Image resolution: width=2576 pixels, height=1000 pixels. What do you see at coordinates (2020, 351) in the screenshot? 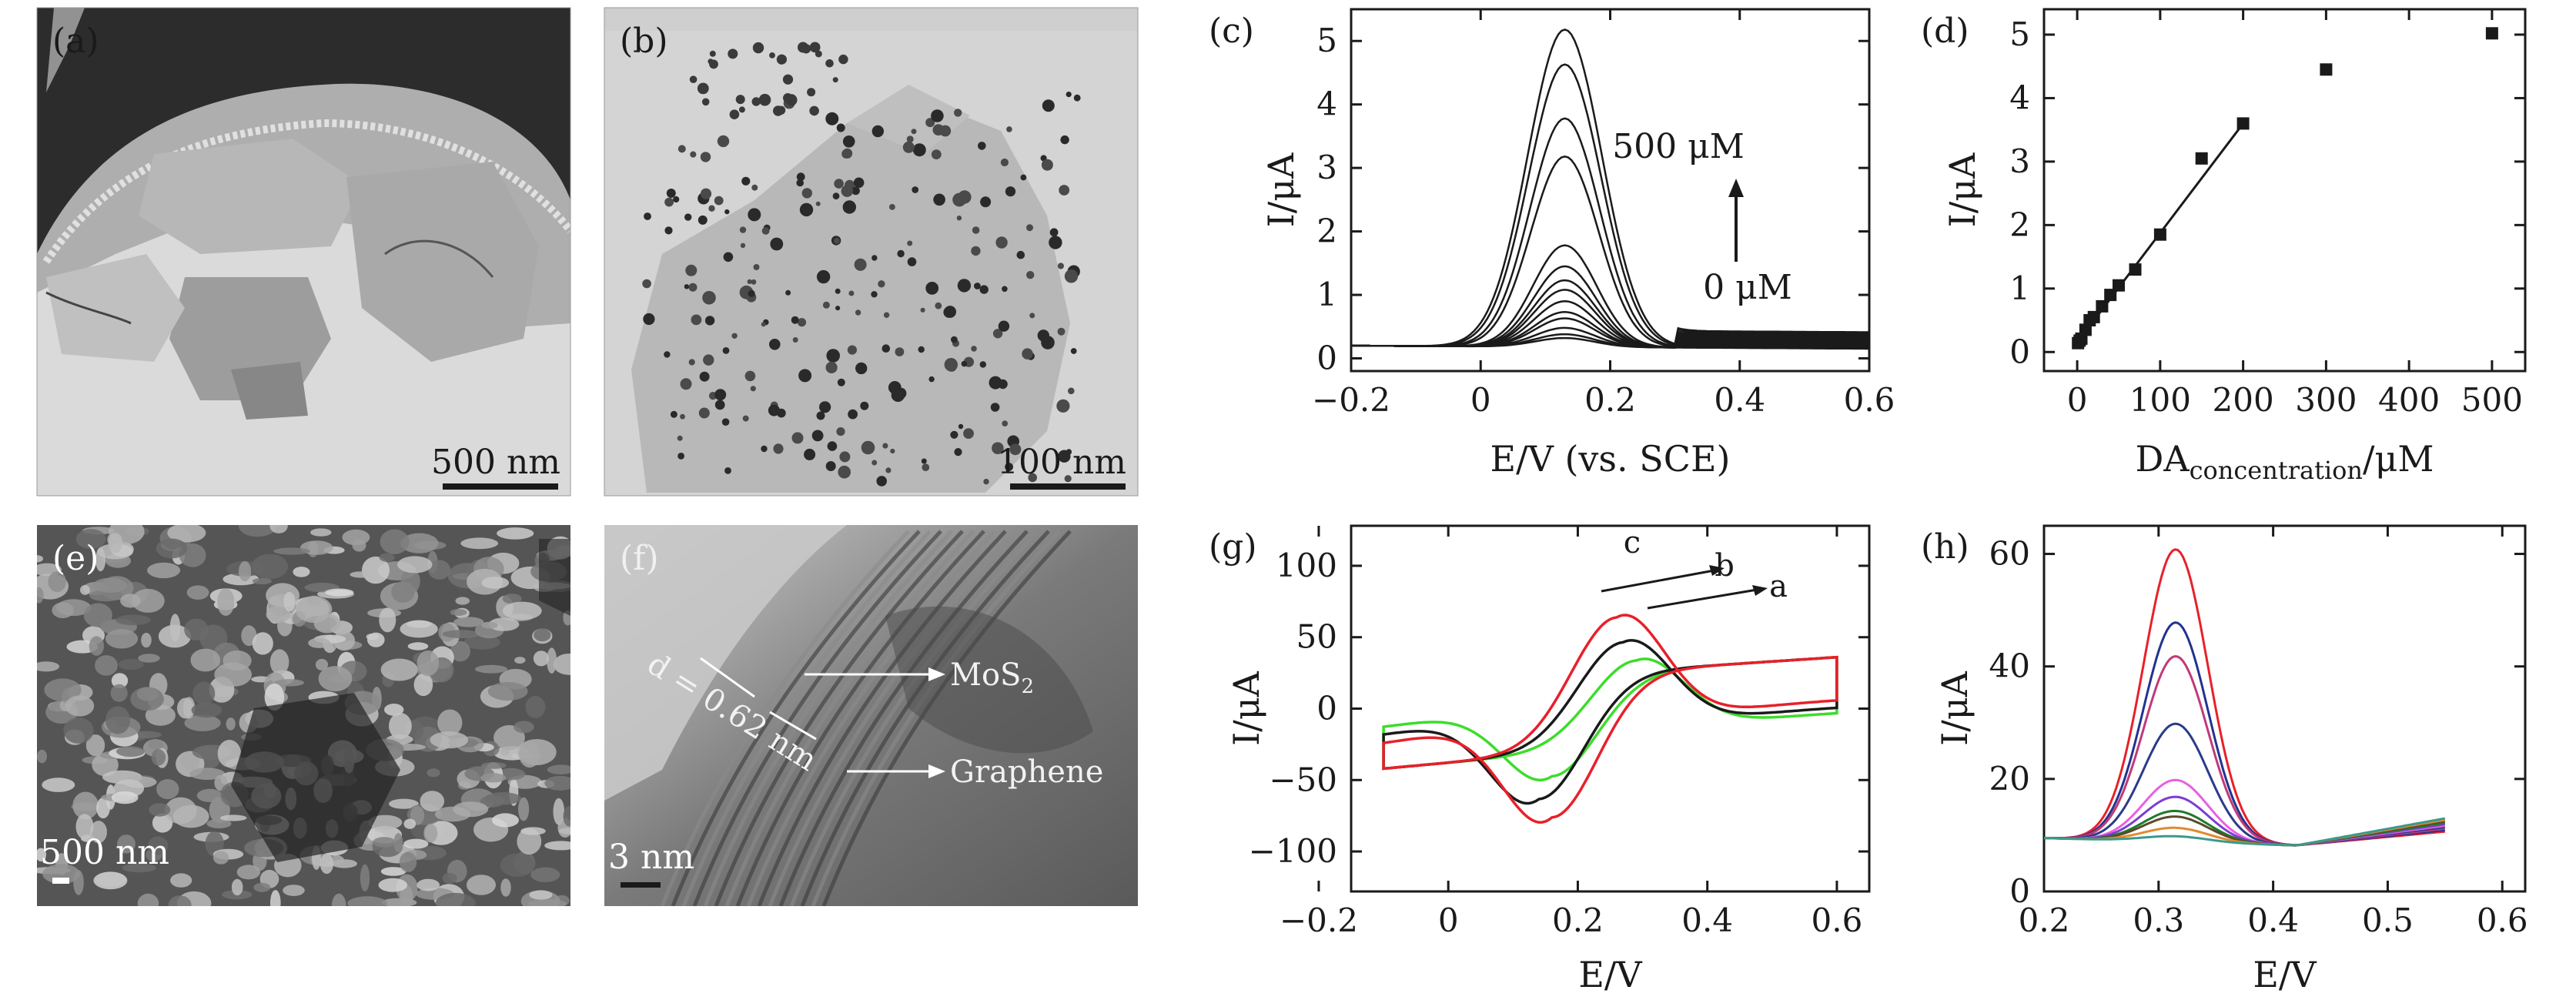
I see `y-tick-label: 0` at bounding box center [2020, 351].